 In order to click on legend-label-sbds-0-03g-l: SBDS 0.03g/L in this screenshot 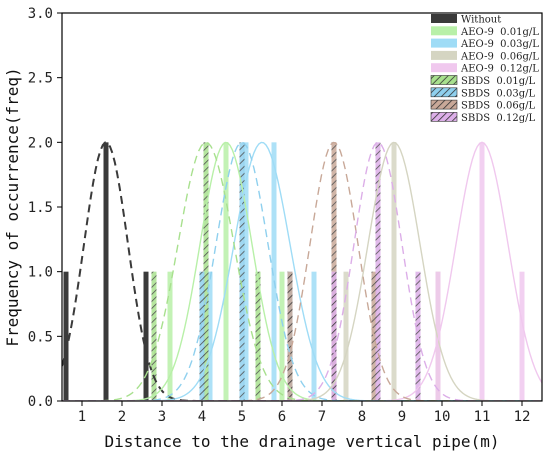, I will do `click(498, 93)`.